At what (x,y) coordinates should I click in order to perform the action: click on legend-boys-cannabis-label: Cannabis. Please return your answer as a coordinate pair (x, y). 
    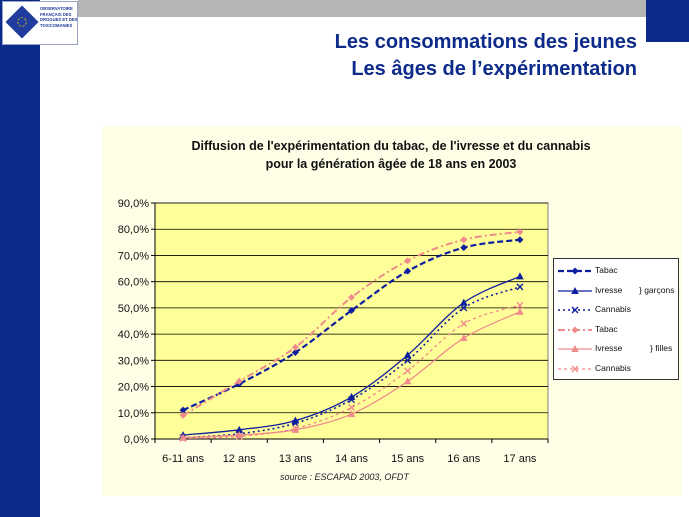
    Looking at the image, I should click on (613, 309).